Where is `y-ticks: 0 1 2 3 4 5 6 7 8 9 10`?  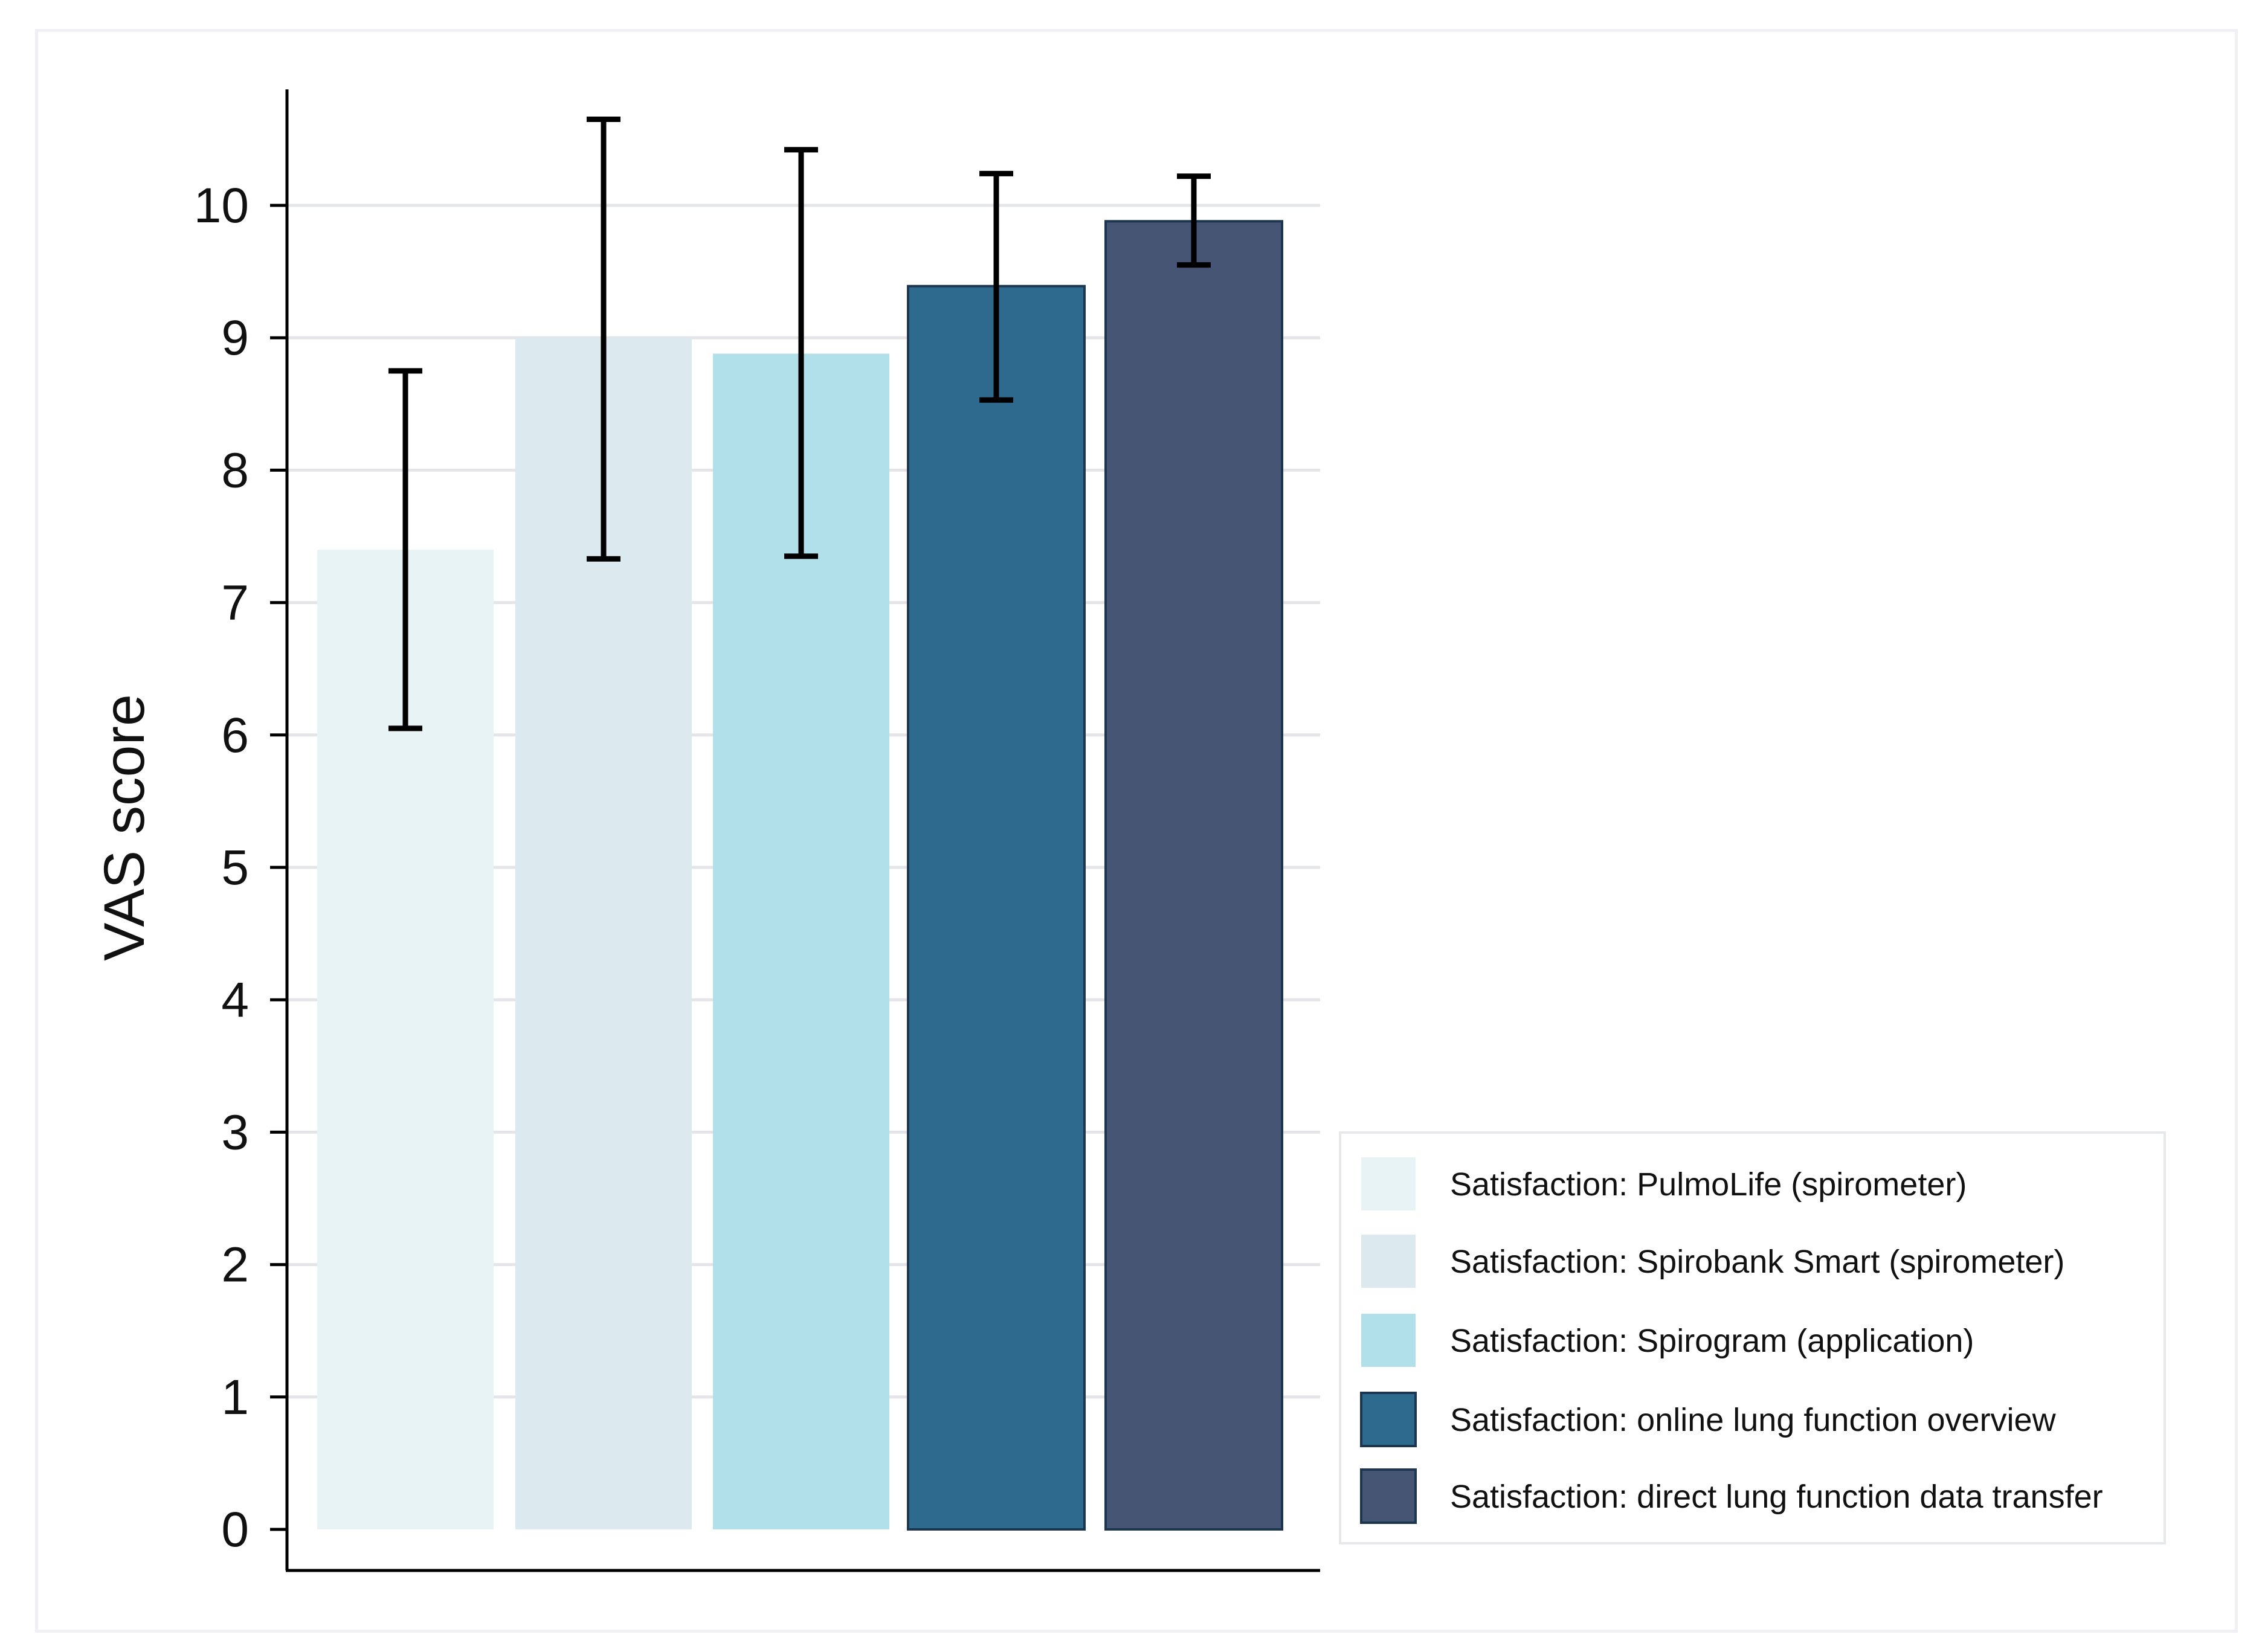
y-ticks: 0 1 2 3 4 5 6 7 8 9 10 is located at coordinates (240, 867).